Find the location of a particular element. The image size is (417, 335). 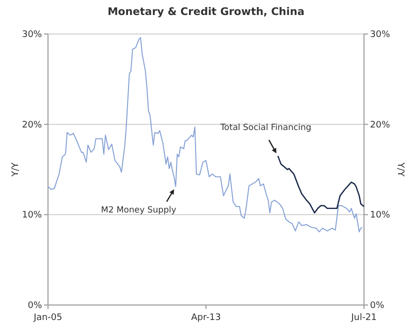

y-tick-label: 10% is located at coordinates (32, 215).